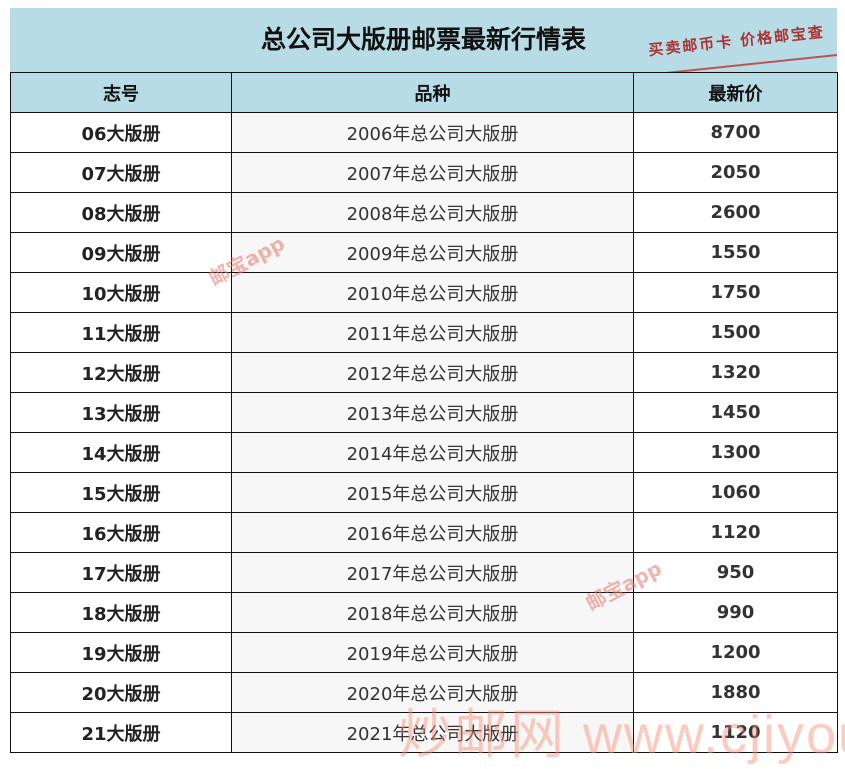  I want to click on cell-price: 1300, so click(735, 452).